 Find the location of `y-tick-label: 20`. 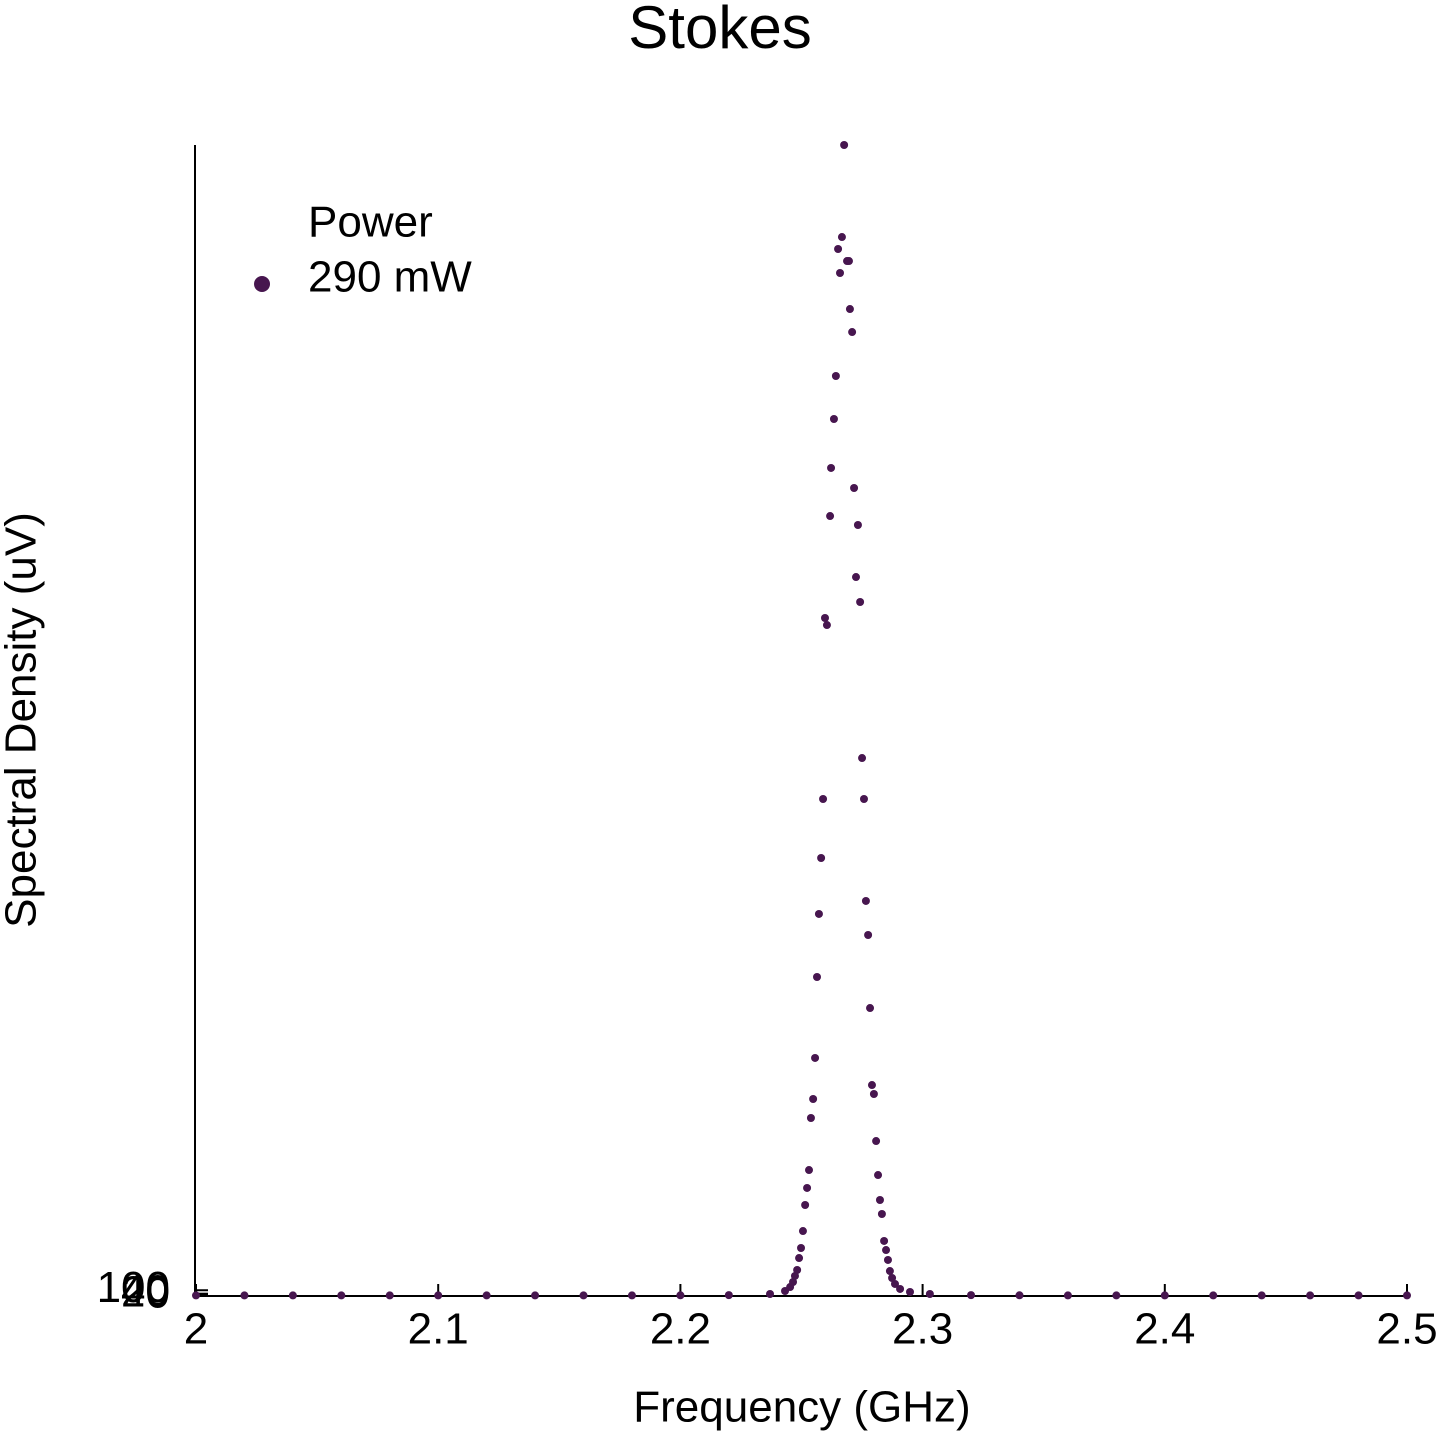

y-tick-label: 20 is located at coordinates (145, 1291).